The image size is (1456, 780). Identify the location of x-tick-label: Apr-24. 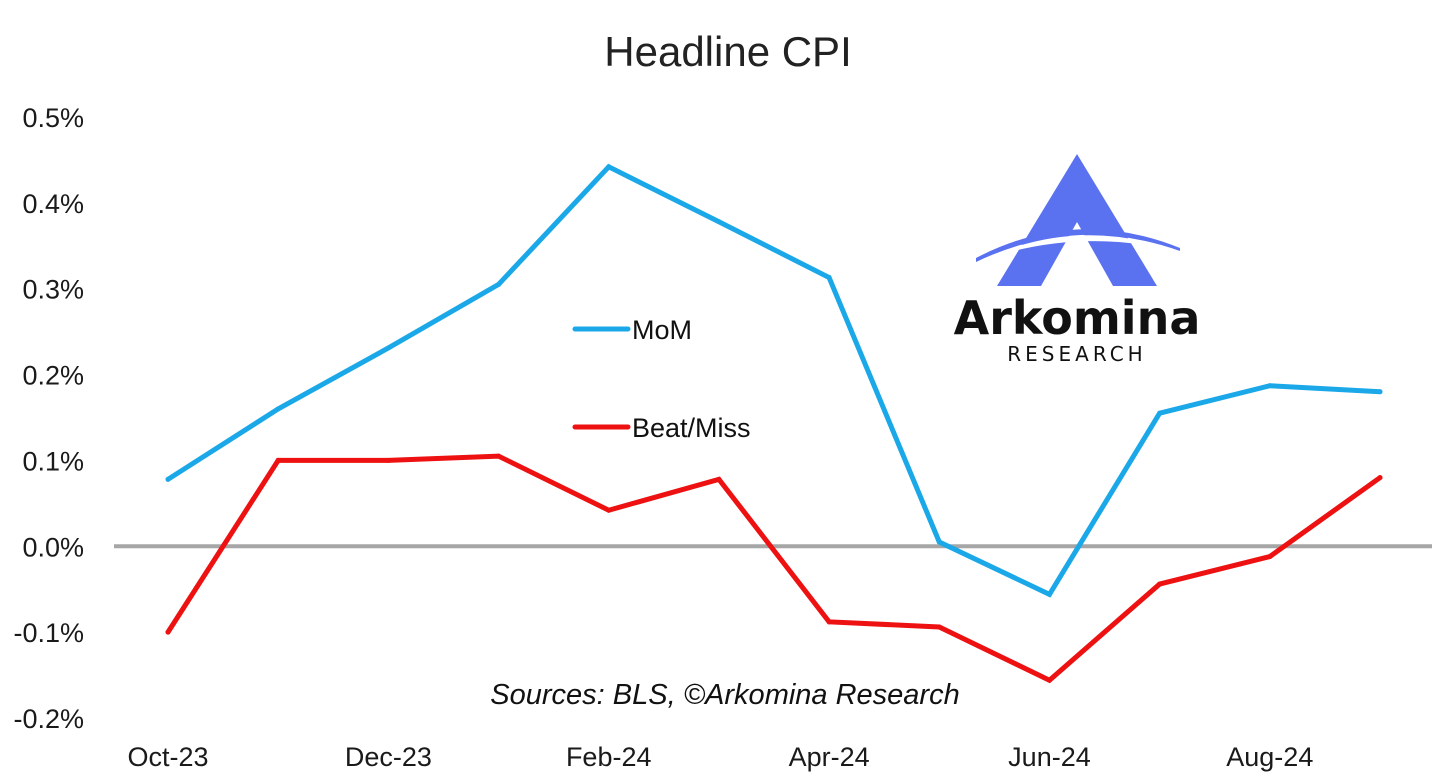
(829, 757).